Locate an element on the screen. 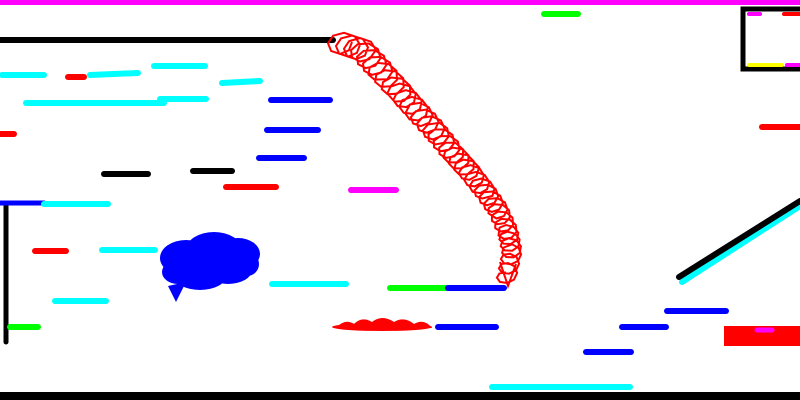 Image resolution: width=800 pixels, height=400 pixels. exit-box-frame is located at coordinates (770, 39).